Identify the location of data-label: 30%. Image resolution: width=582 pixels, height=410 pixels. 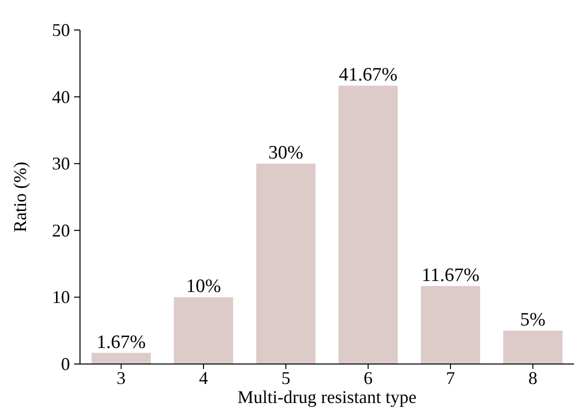
(286, 153).